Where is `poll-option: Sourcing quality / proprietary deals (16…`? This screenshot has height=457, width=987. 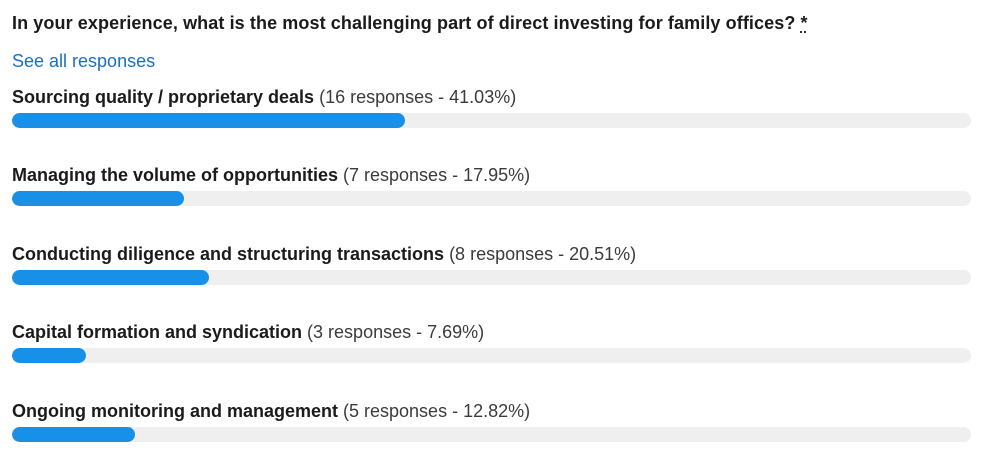 poll-option: Sourcing quality / proprietary deals (16… is located at coordinates (491, 107).